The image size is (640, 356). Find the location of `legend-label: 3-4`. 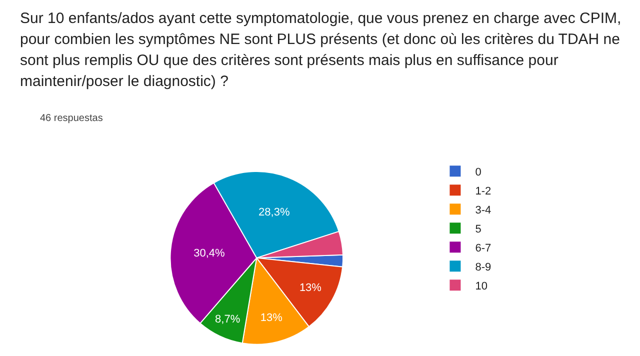

legend-label: 3-4 is located at coordinates (483, 210).